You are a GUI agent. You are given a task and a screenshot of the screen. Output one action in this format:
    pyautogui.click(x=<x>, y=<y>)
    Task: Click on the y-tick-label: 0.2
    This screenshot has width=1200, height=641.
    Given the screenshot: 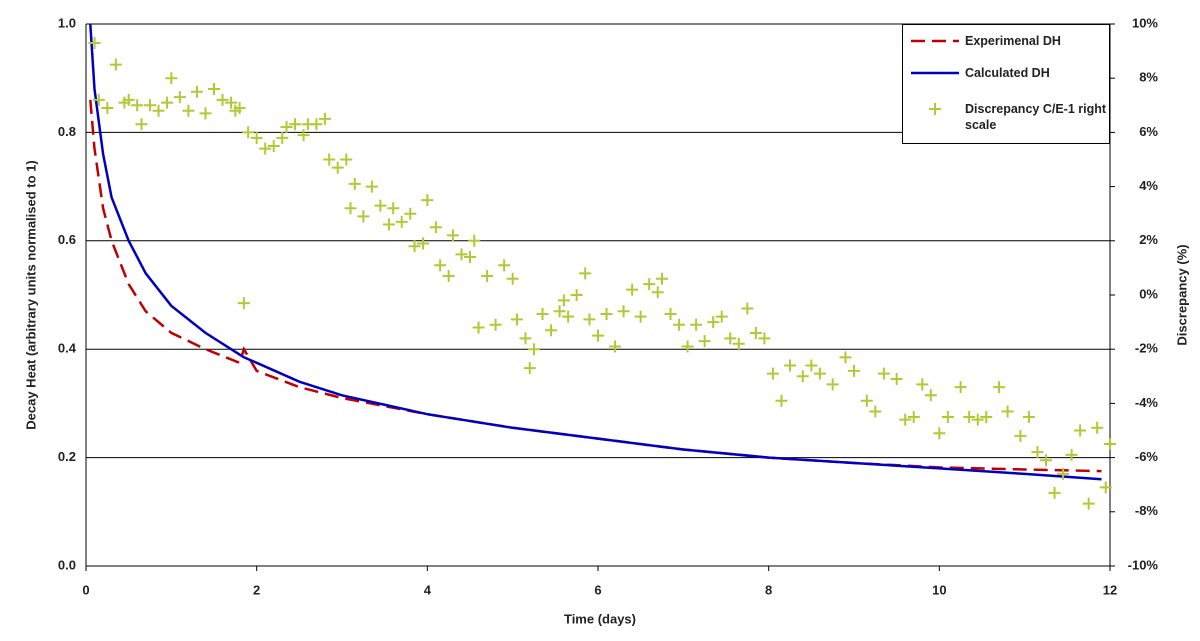 What is the action you would take?
    pyautogui.click(x=67, y=456)
    